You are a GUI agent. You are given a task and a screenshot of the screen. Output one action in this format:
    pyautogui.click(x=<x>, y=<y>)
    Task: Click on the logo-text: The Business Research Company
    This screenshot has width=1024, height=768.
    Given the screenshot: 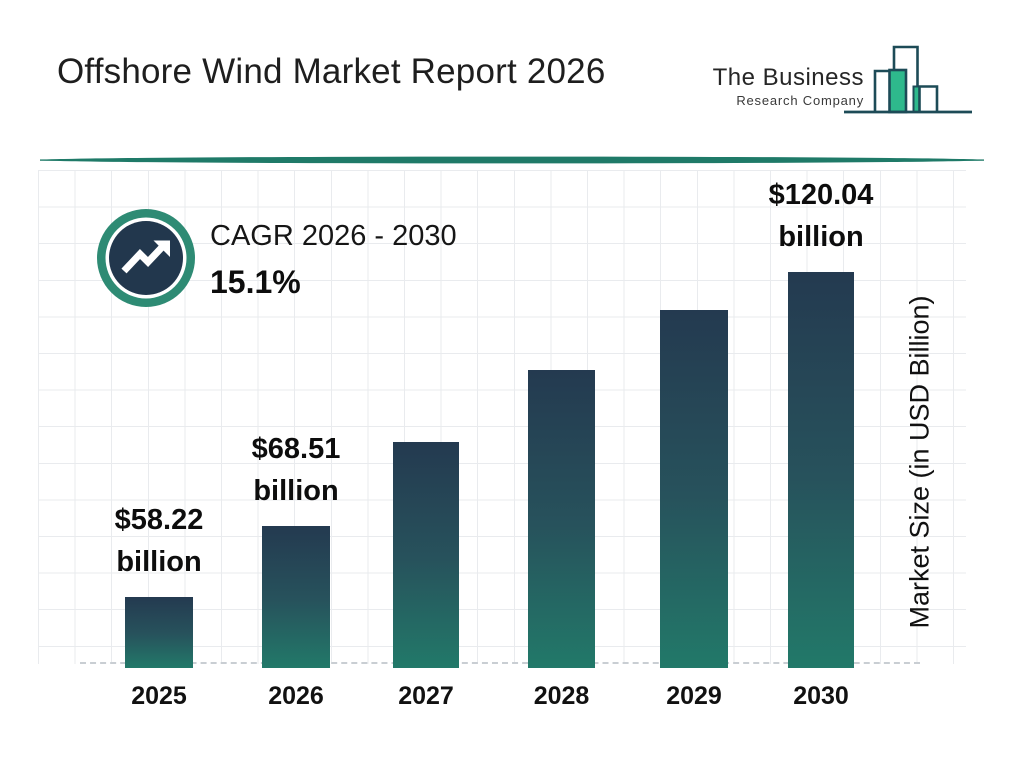 What is the action you would take?
    pyautogui.click(x=788, y=86)
    